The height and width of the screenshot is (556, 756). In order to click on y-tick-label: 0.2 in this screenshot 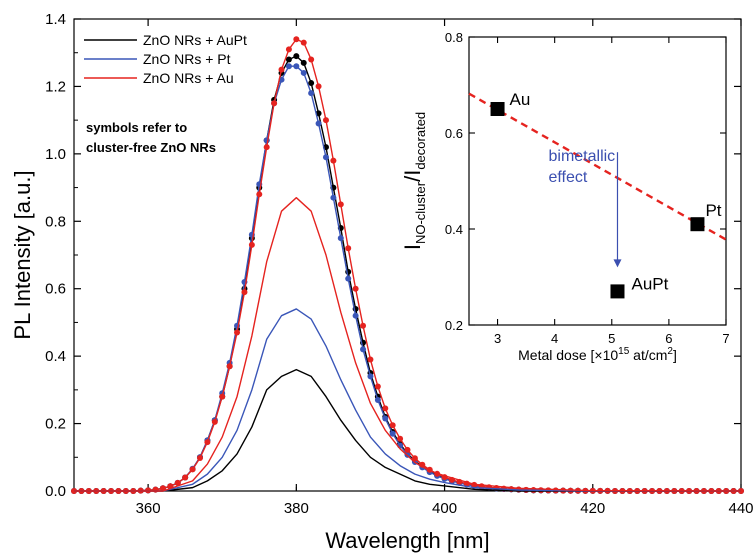, I will do `click(55, 424)`.